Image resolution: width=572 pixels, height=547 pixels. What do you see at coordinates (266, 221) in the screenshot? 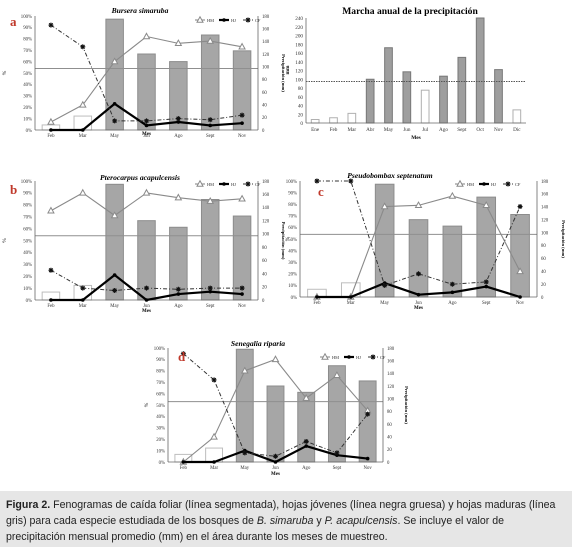
I see `right-tick-label: 120` at bounding box center [266, 221].